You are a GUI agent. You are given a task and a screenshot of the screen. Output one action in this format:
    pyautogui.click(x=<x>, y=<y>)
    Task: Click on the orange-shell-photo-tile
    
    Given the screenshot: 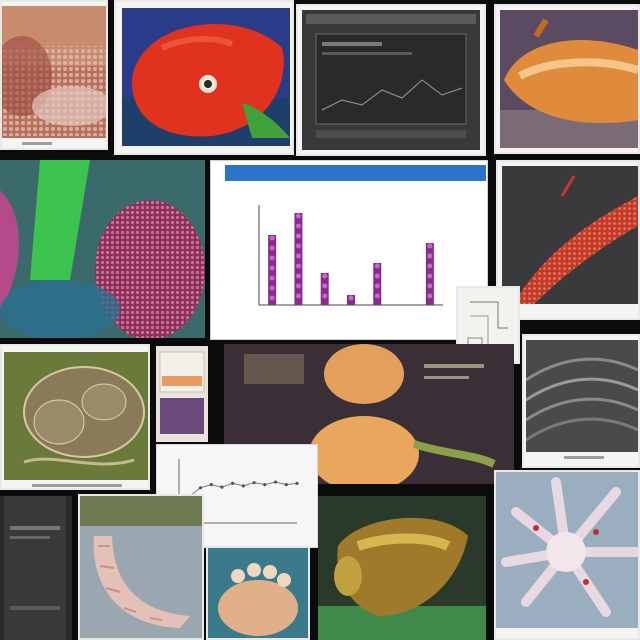 What is the action you would take?
    pyautogui.click(x=567, y=79)
    